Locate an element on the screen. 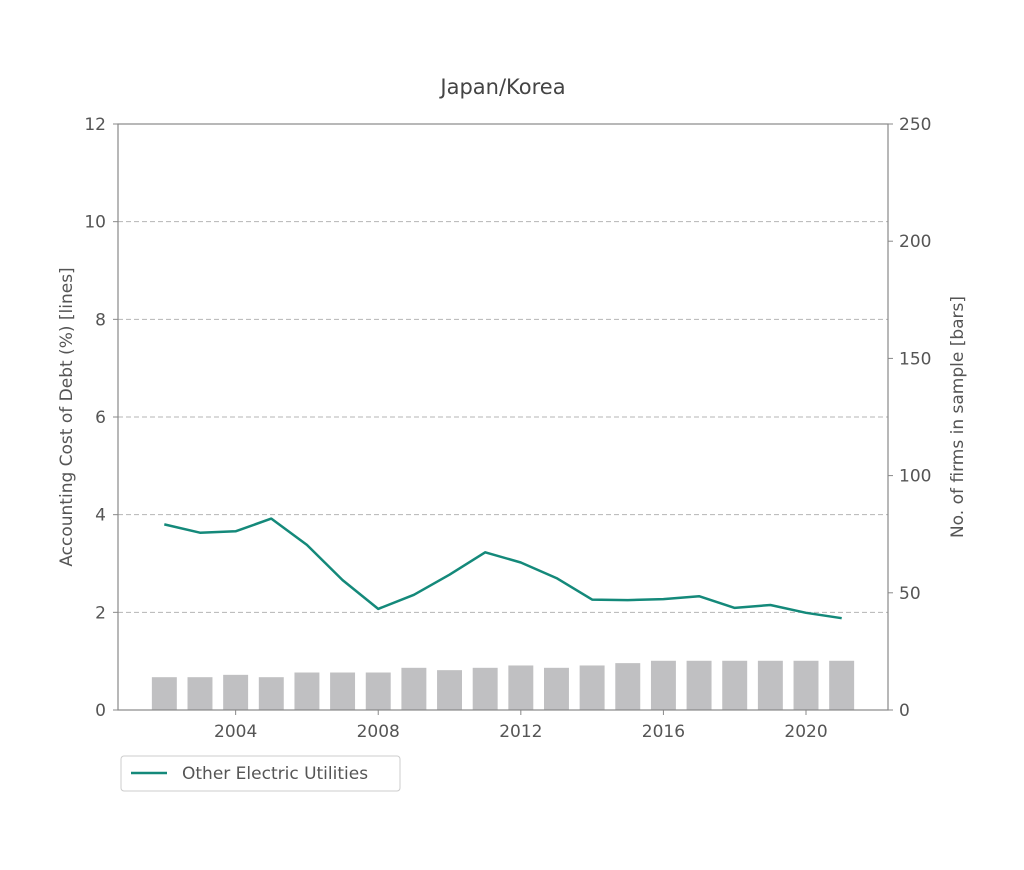 This screenshot has width=1024, height=870. legend: Other Electric Utilities is located at coordinates (260, 773).